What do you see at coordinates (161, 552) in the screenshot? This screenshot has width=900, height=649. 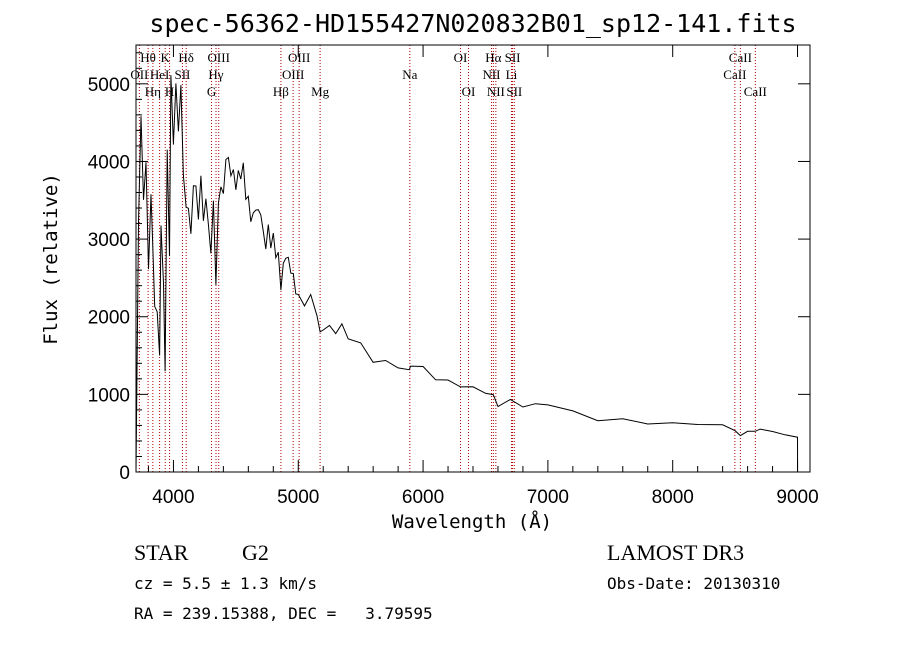 I see `object-class: STAR` at bounding box center [161, 552].